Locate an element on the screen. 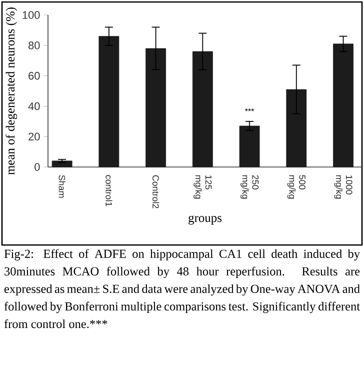  y-tick-label: 0 is located at coordinates (37, 167).